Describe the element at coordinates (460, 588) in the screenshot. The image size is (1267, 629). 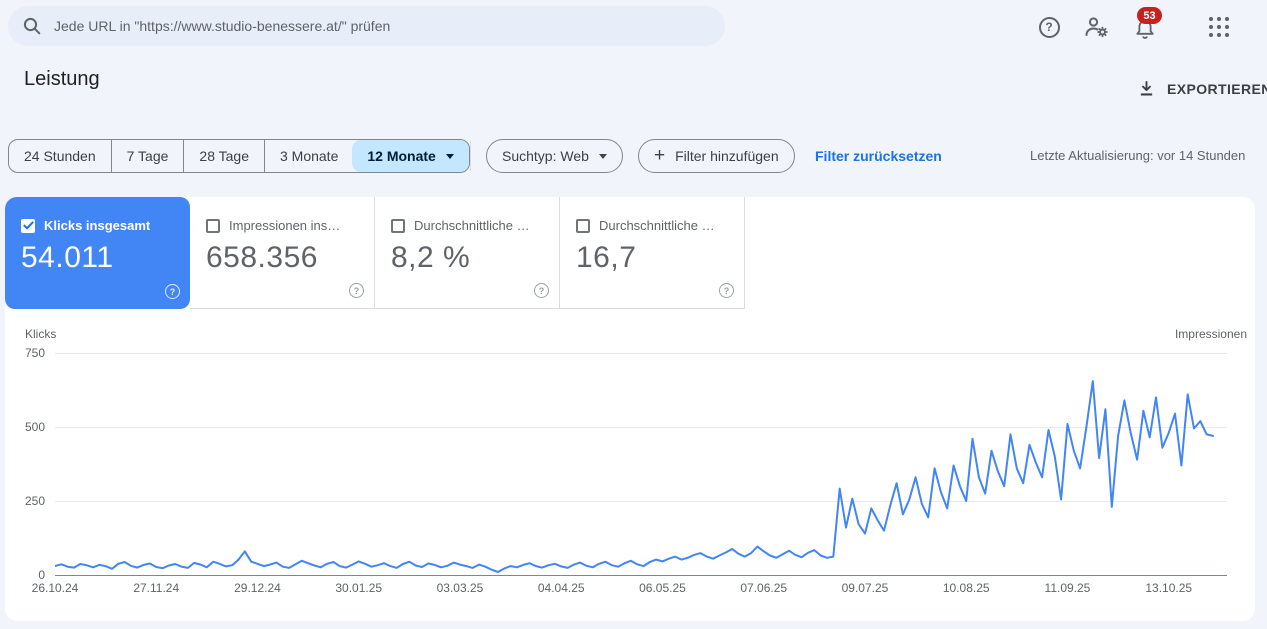
I see `x-tick-label: 03.03.25` at that location.